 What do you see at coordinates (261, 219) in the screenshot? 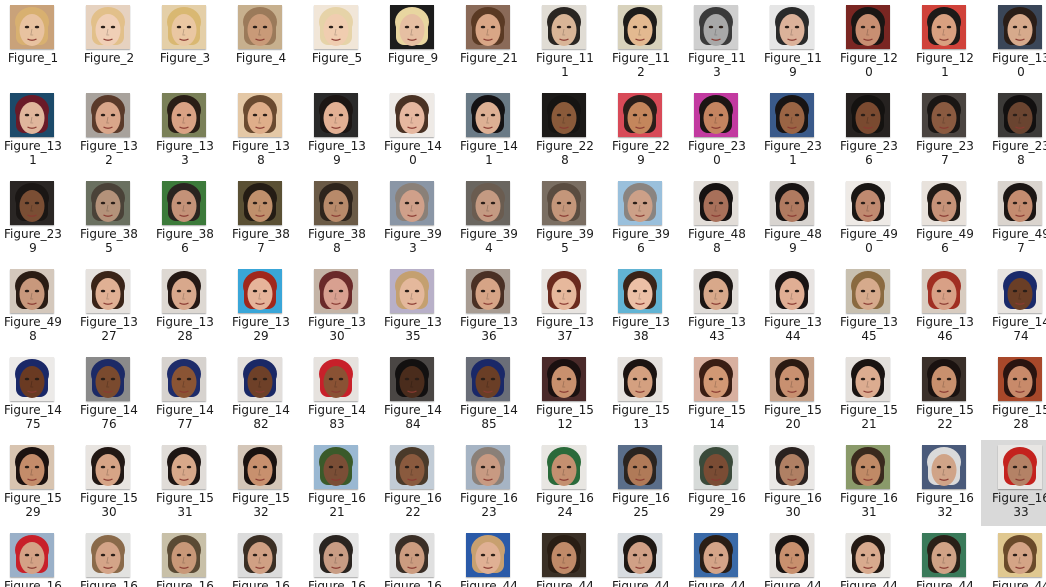
I see `file-item: Figure_38 7` at bounding box center [261, 219].